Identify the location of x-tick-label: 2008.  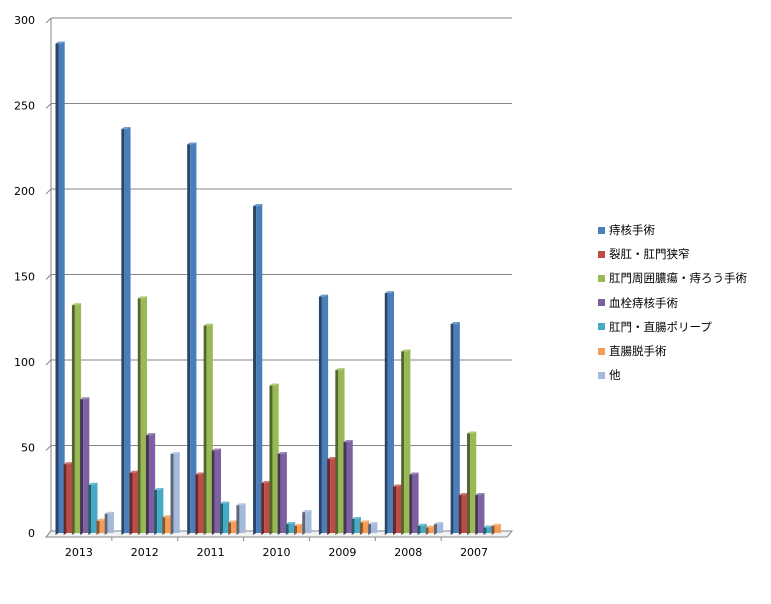
(408, 552).